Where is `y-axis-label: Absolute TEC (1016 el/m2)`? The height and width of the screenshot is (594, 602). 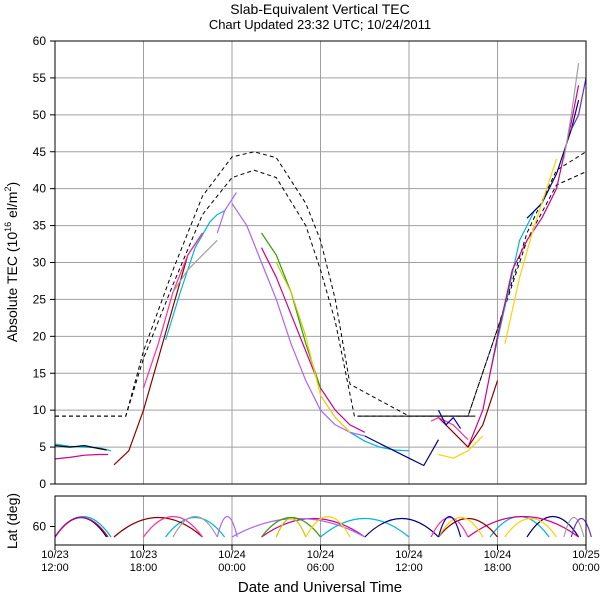
y-axis-label: Absolute TEC (1016 el/m2) is located at coordinates (11, 262).